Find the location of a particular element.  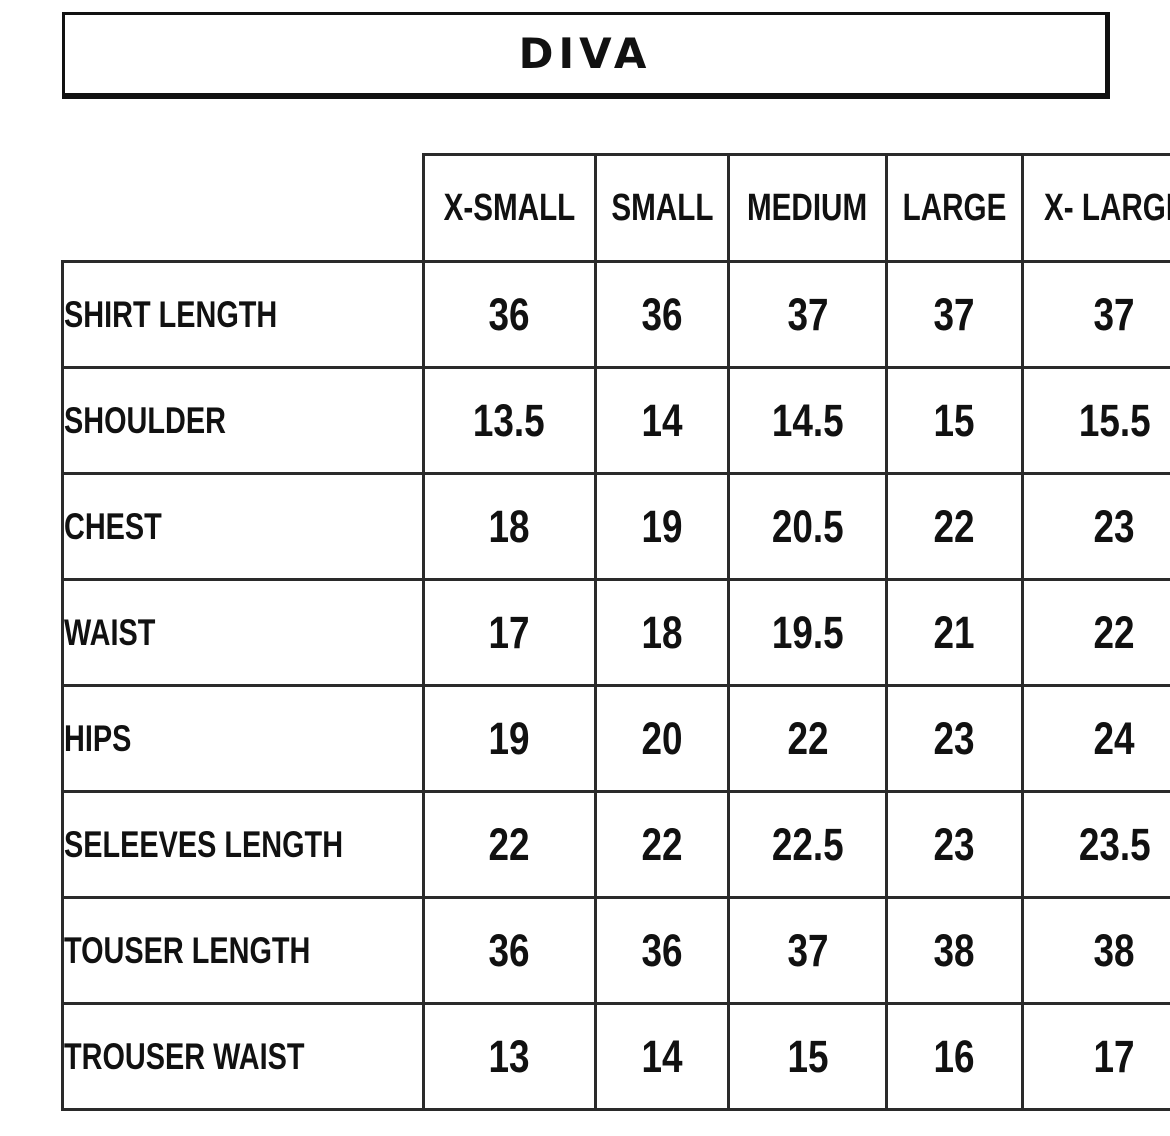

table-row: SHIRT LENGTH 36 36 37 37 37 is located at coordinates (615, 314).